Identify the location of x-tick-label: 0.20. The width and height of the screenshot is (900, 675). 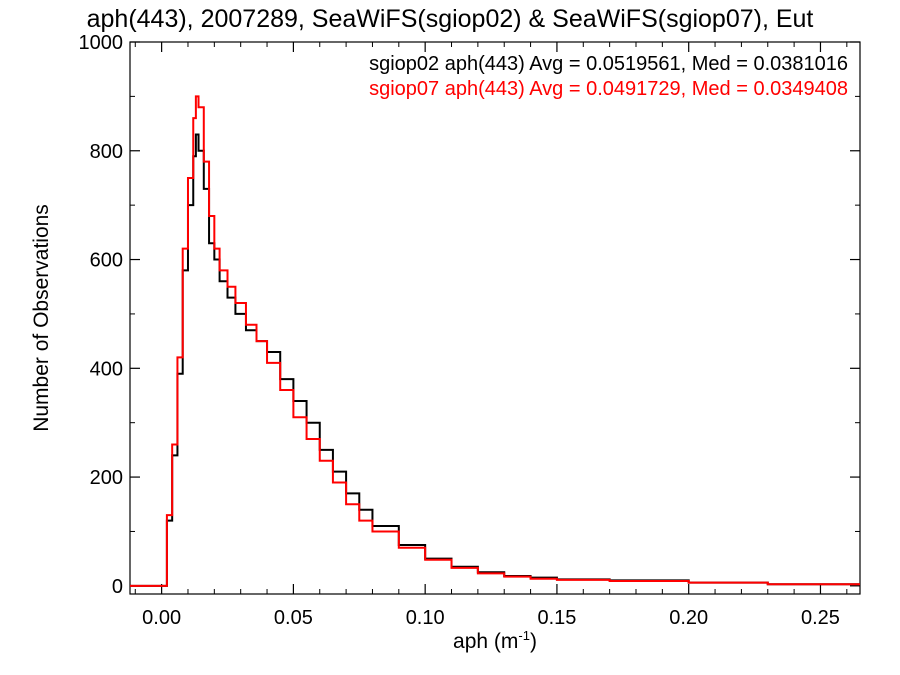
(688, 618).